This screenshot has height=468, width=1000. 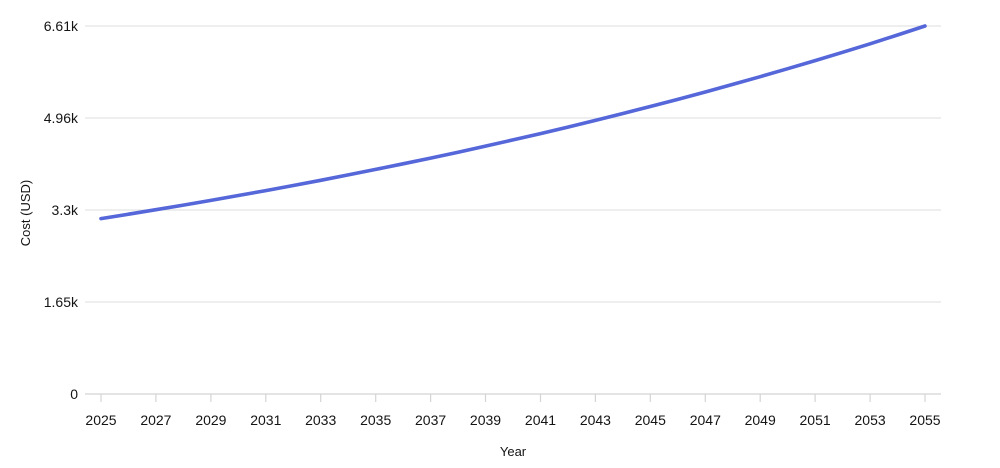 I want to click on x-axis-title: Year, so click(x=513, y=451).